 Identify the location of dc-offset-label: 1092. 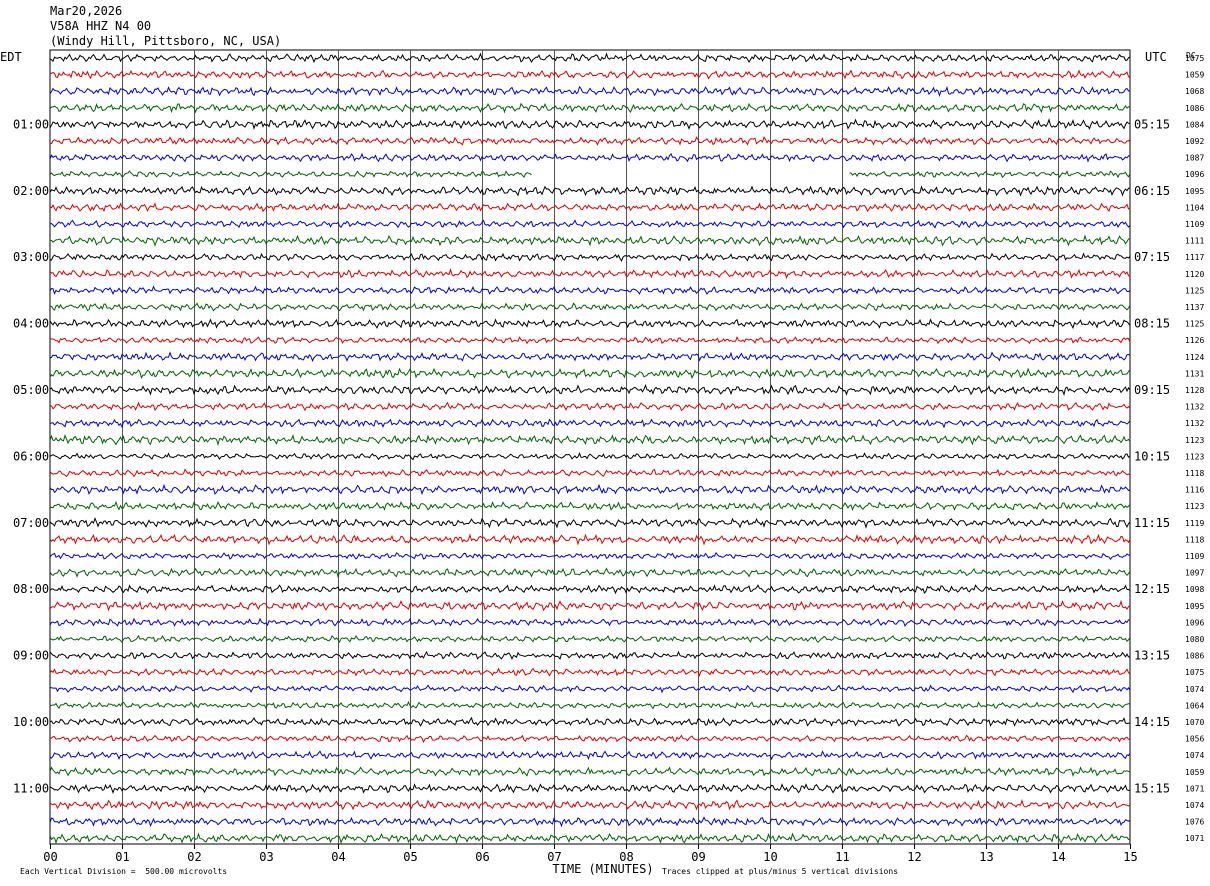
(1194, 141).